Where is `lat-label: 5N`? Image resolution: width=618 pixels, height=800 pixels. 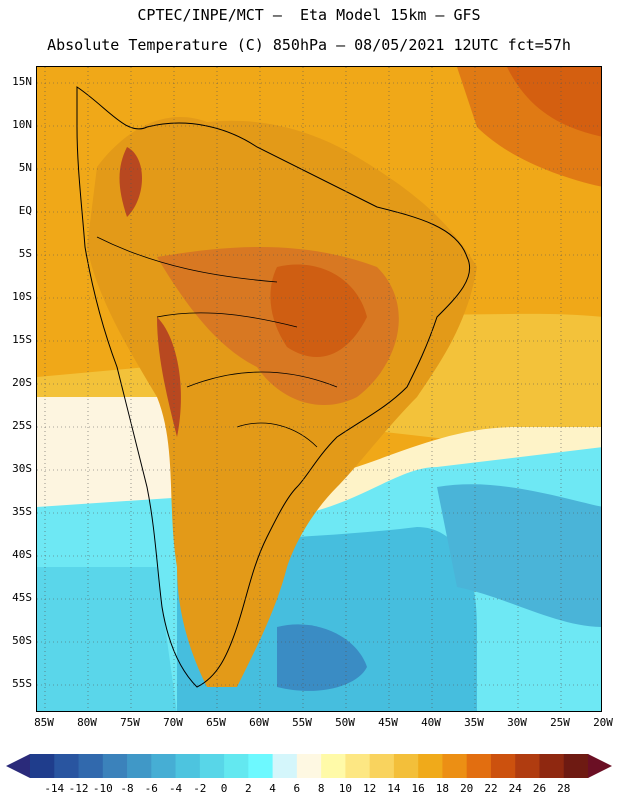
lat-label: 5N is located at coordinates (25, 167).